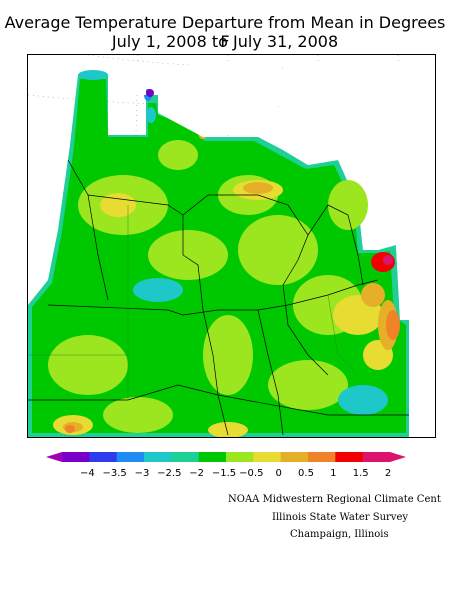 Image resolution: width=450 pixels, height=600 pixels. What do you see at coordinates (142, 473) in the screenshot?
I see `legend-tick-label: −3` at bounding box center [142, 473].